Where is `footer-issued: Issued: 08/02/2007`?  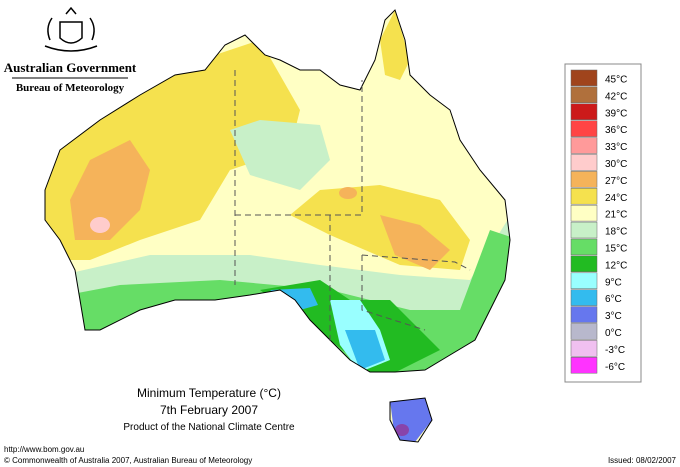 footer-issued: Issued: 08/02/2007 is located at coordinates (642, 460).